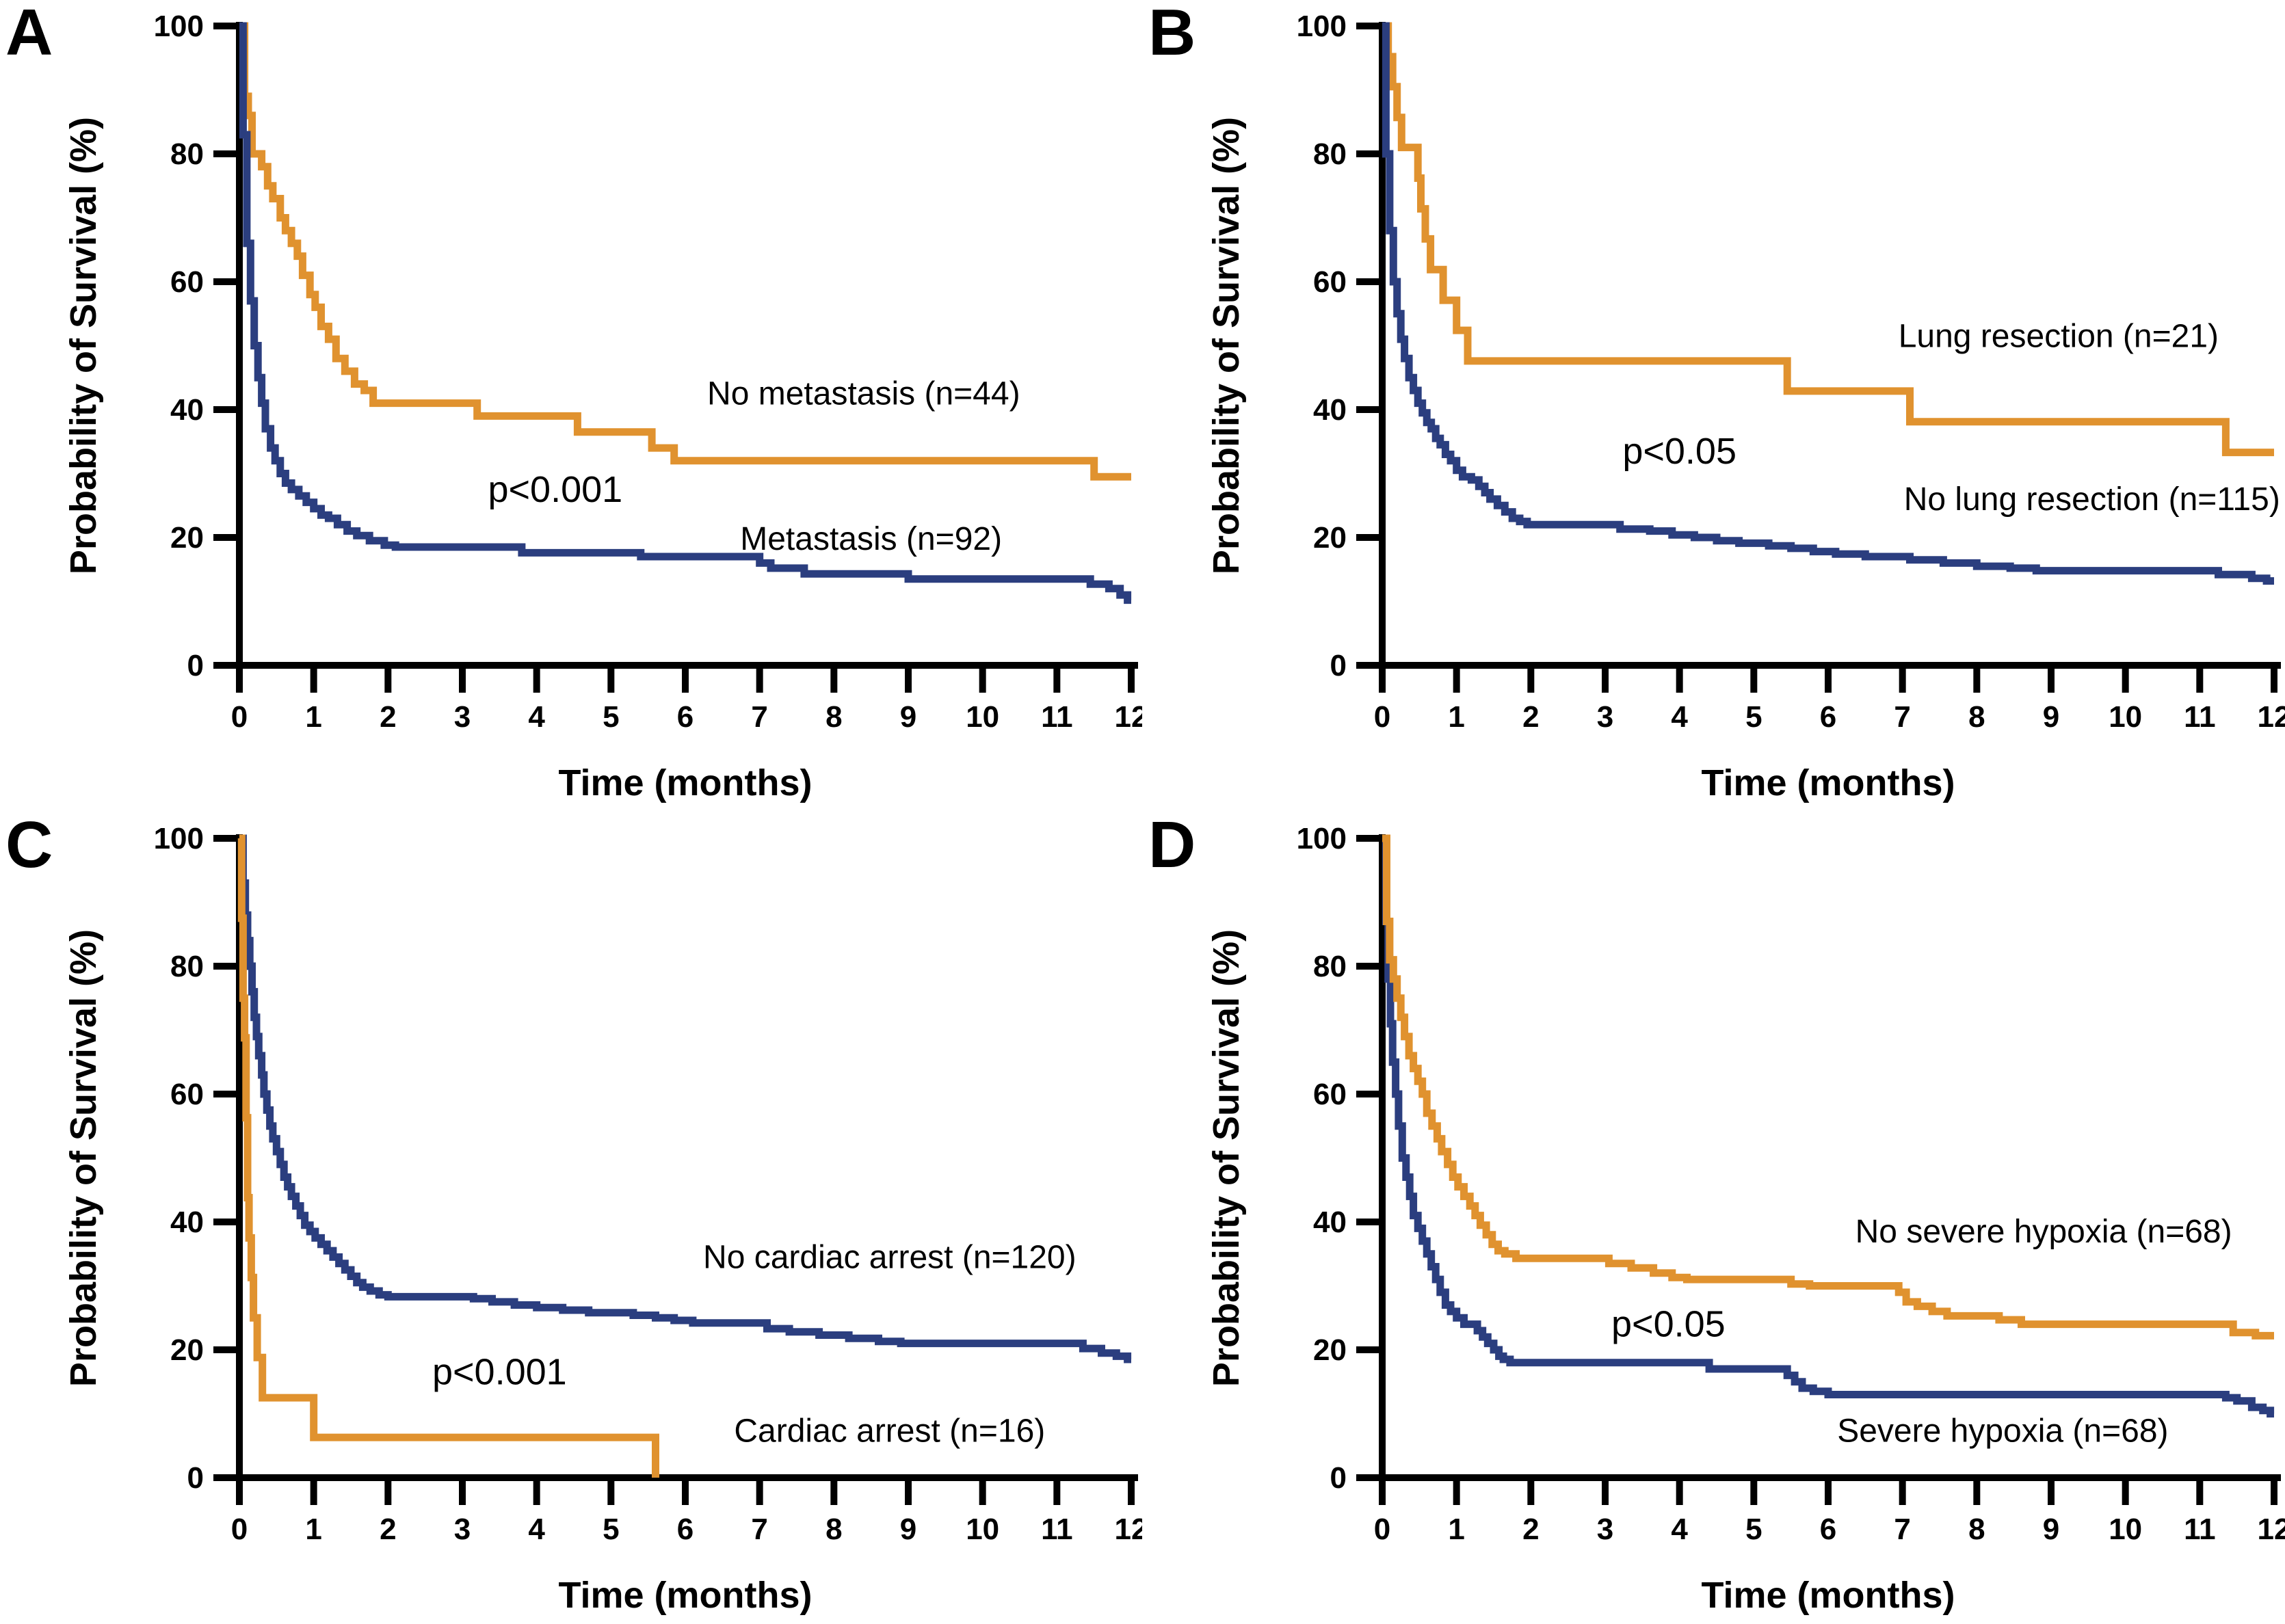  What do you see at coordinates (448, 1156) in the screenshot?
I see `series-path-cardiac-arrest` at bounding box center [448, 1156].